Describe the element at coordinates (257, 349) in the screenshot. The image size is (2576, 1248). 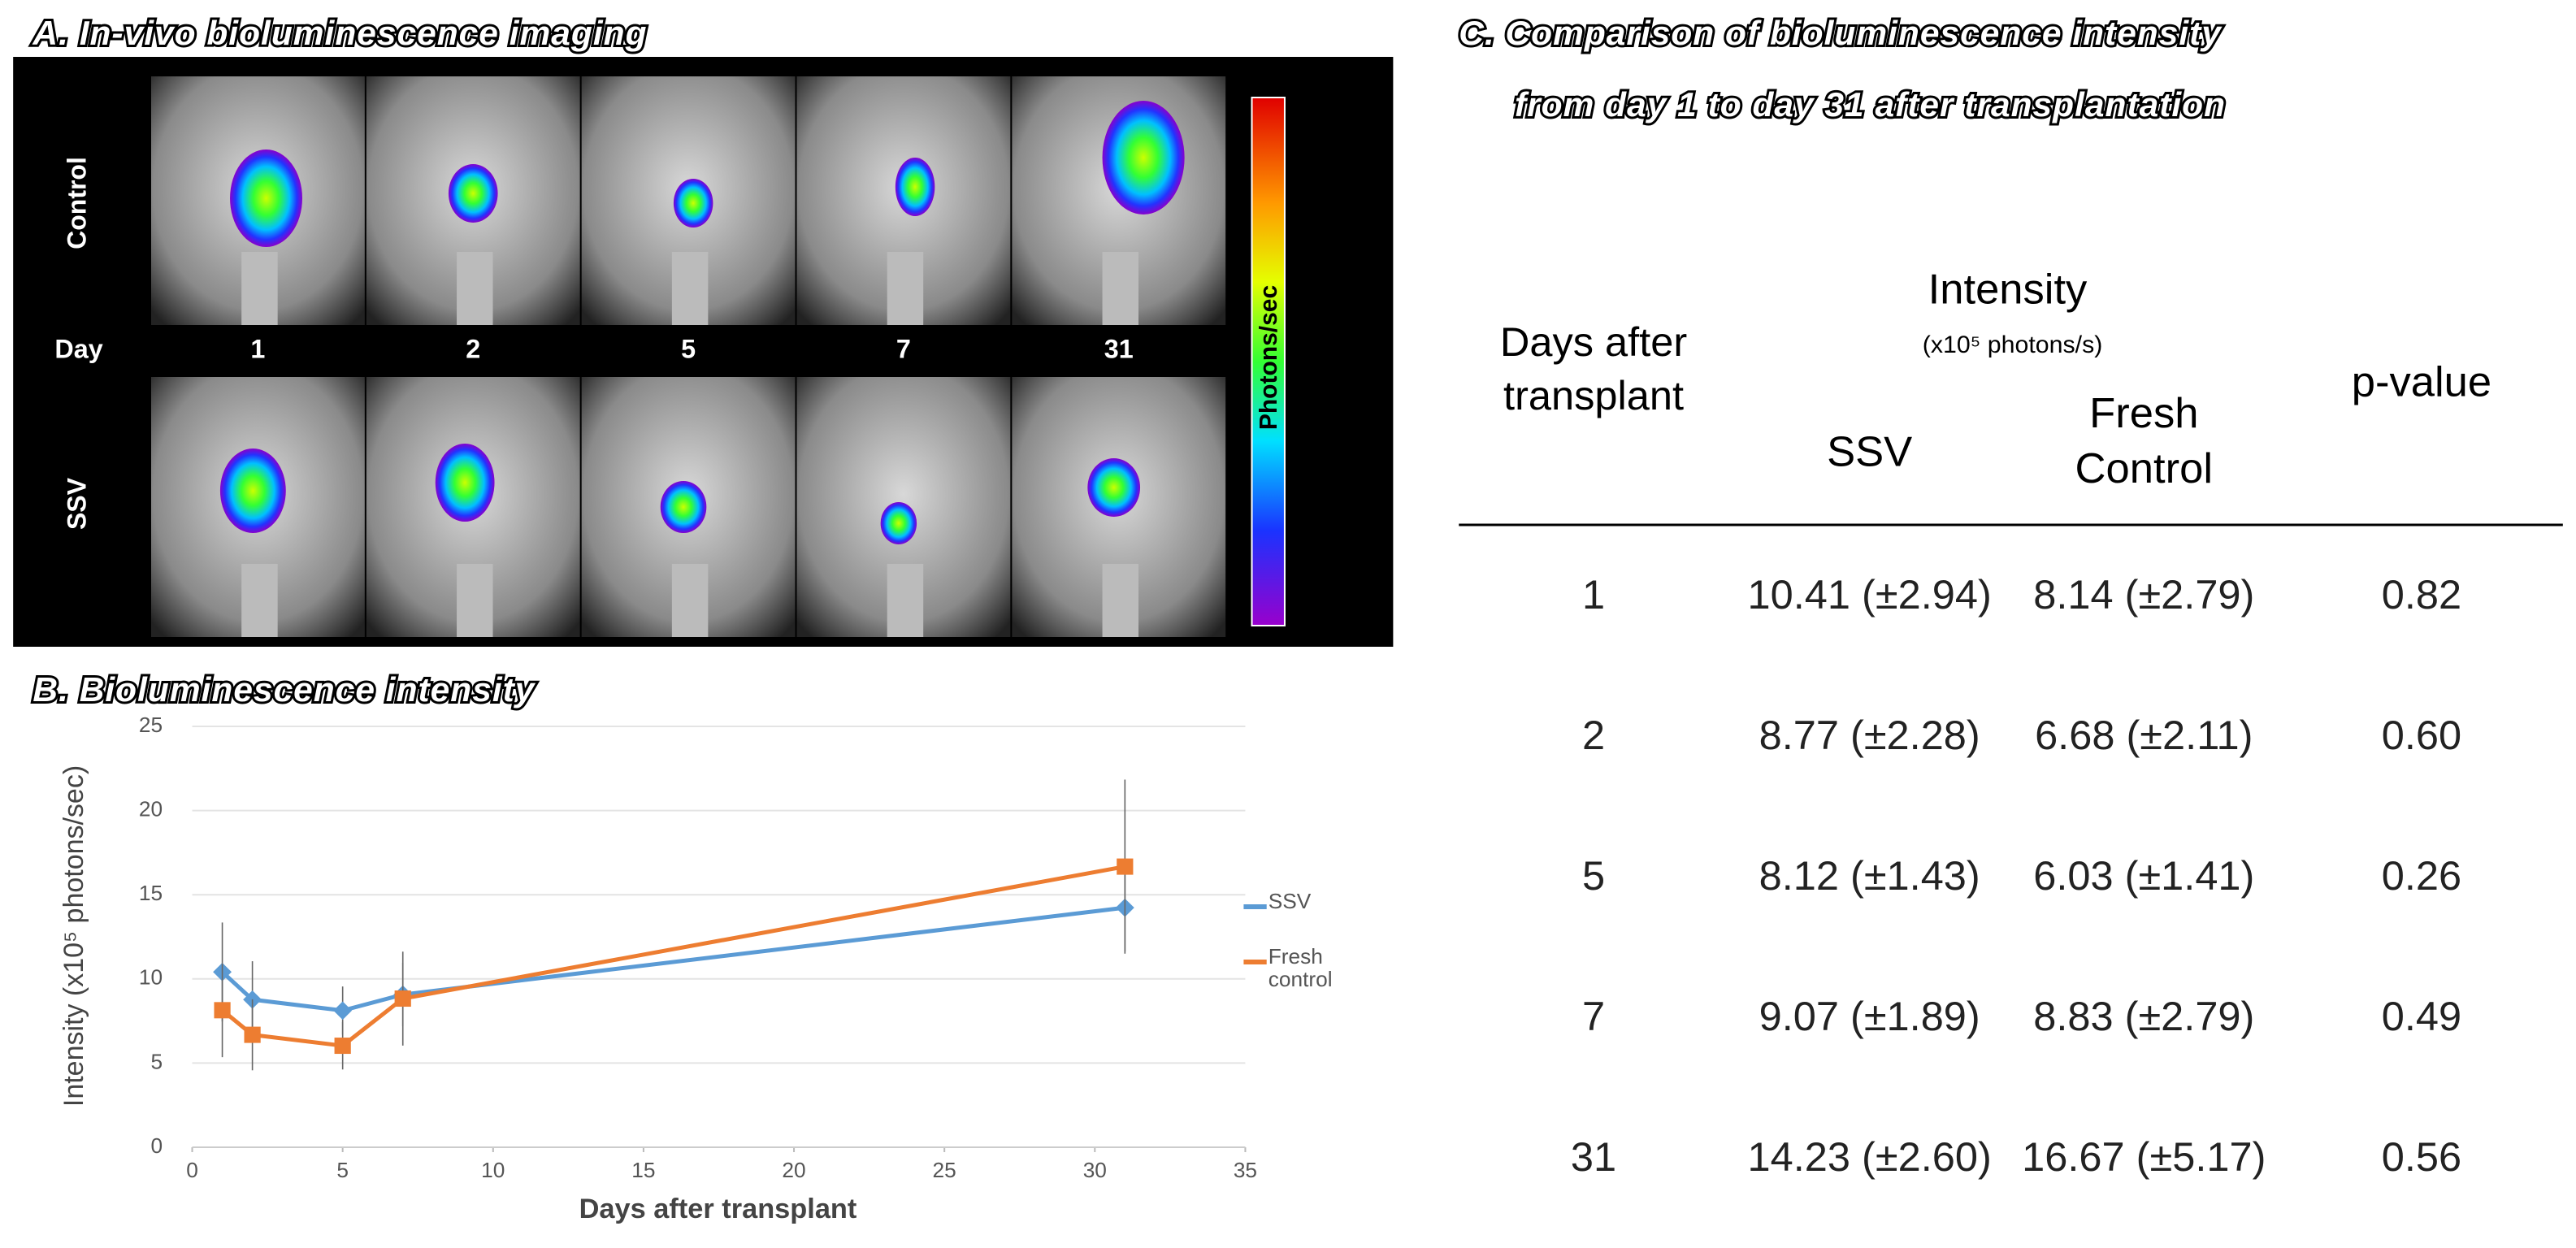
I see `day-value: 1` at that location.